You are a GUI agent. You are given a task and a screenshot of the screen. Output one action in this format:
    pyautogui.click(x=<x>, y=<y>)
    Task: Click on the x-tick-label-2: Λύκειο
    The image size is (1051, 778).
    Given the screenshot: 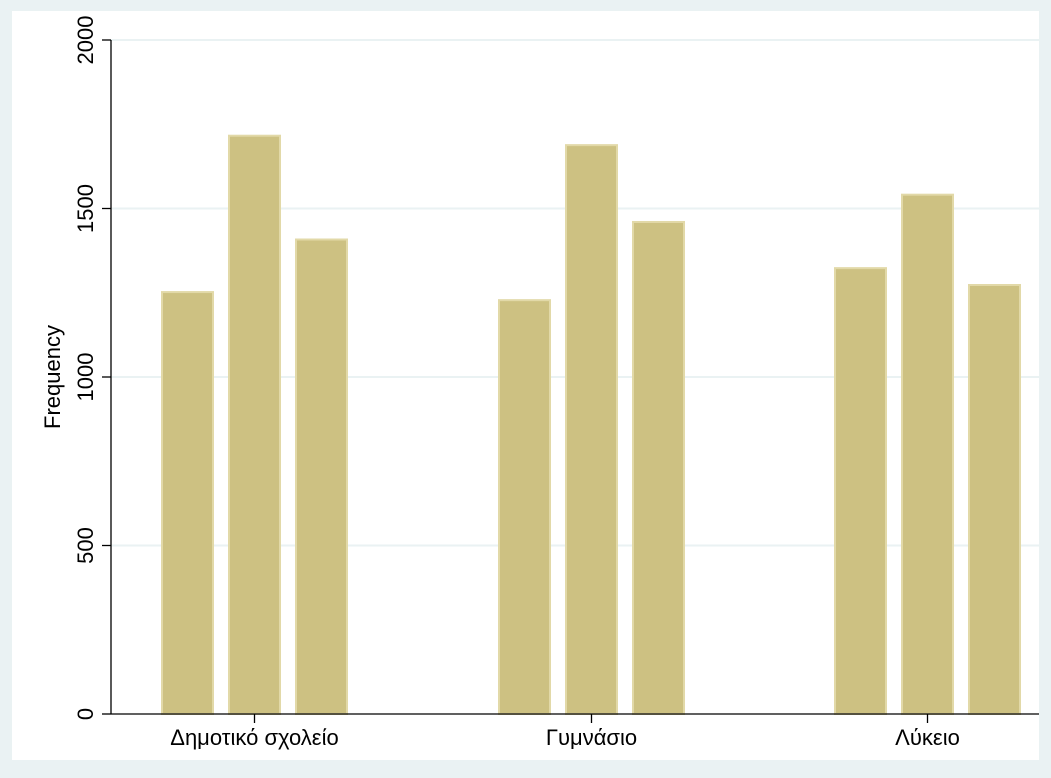 What is the action you would take?
    pyautogui.click(x=927, y=737)
    